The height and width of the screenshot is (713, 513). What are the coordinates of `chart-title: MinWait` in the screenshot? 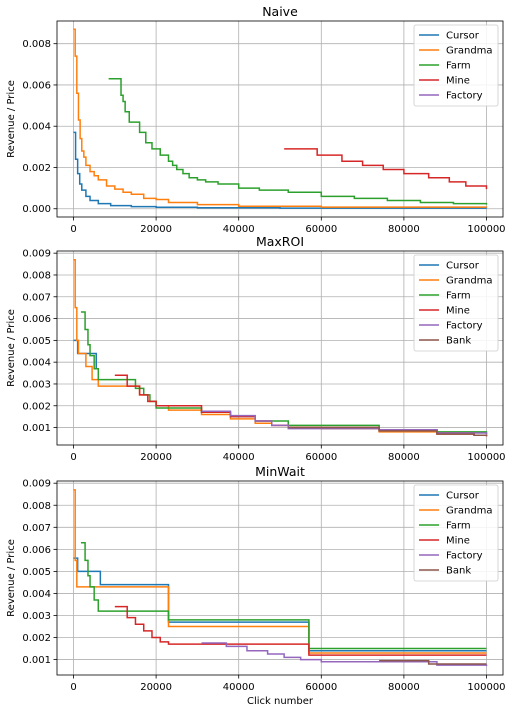 It's located at (280, 471).